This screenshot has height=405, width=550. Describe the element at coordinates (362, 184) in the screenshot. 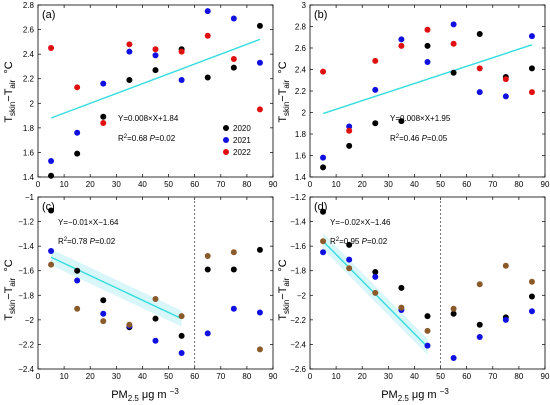

I see `x-tick-label: 20` at that location.